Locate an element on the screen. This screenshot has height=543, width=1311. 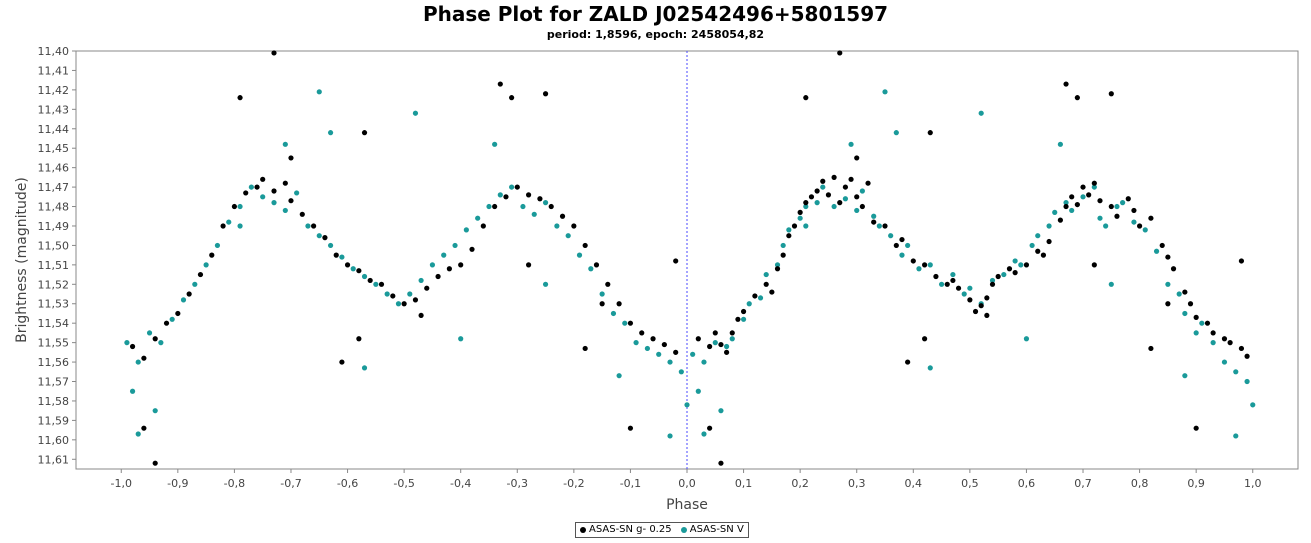
x-tick-label: 0,5 is located at coordinates (970, 483).